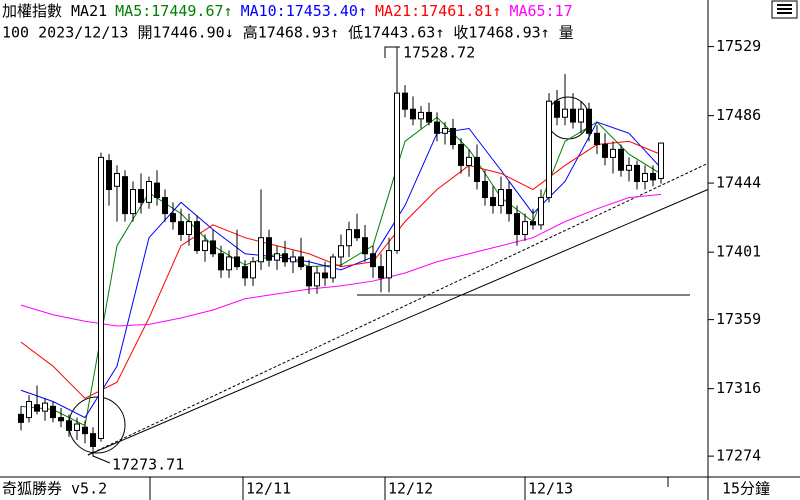  What do you see at coordinates (438, 11) in the screenshot?
I see `header-item: MA21:17461.81↑` at bounding box center [438, 11].